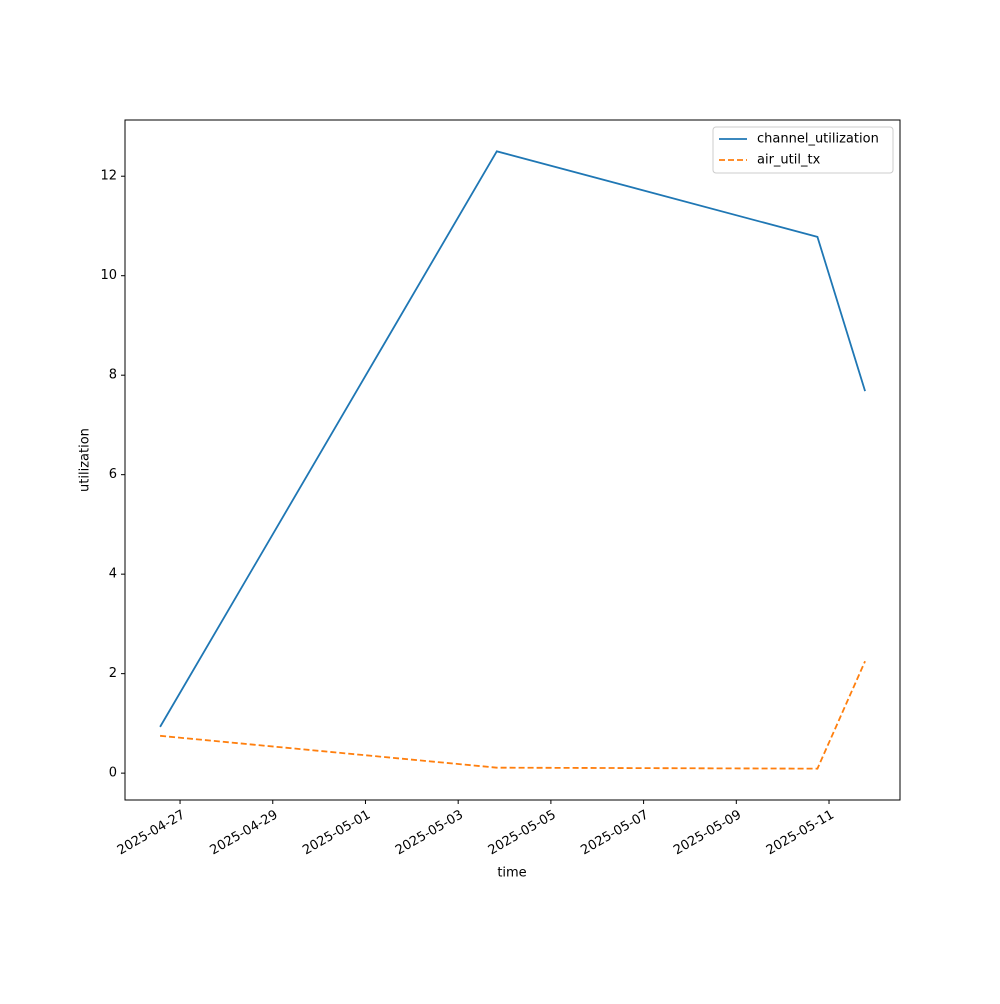 This screenshot has height=1004, width=1000. I want to click on legend-label: air_util_tx, so click(789, 160).